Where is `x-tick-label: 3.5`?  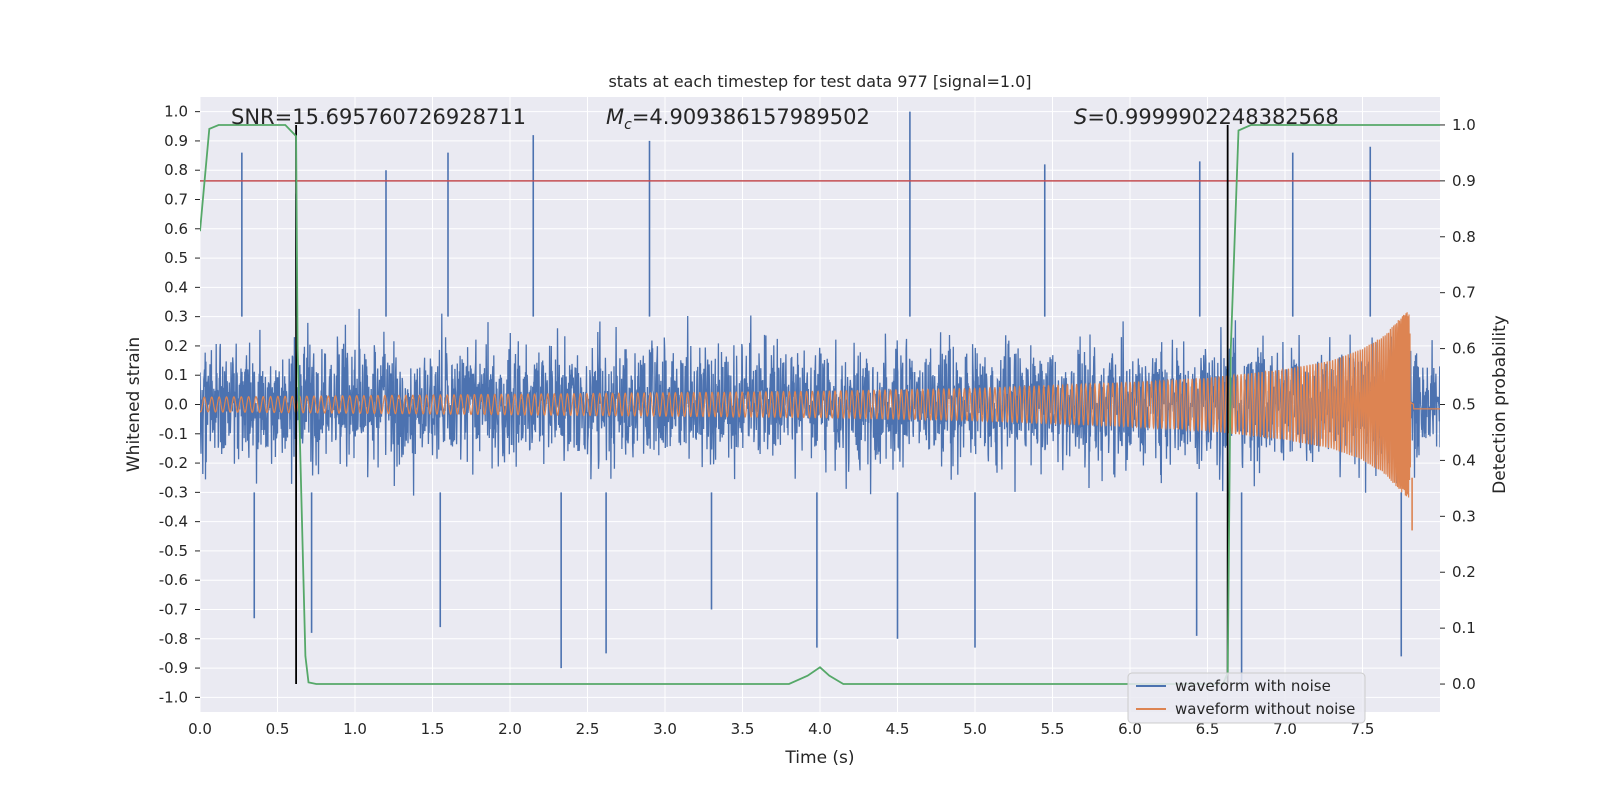 x-tick-label: 3.5 is located at coordinates (743, 729).